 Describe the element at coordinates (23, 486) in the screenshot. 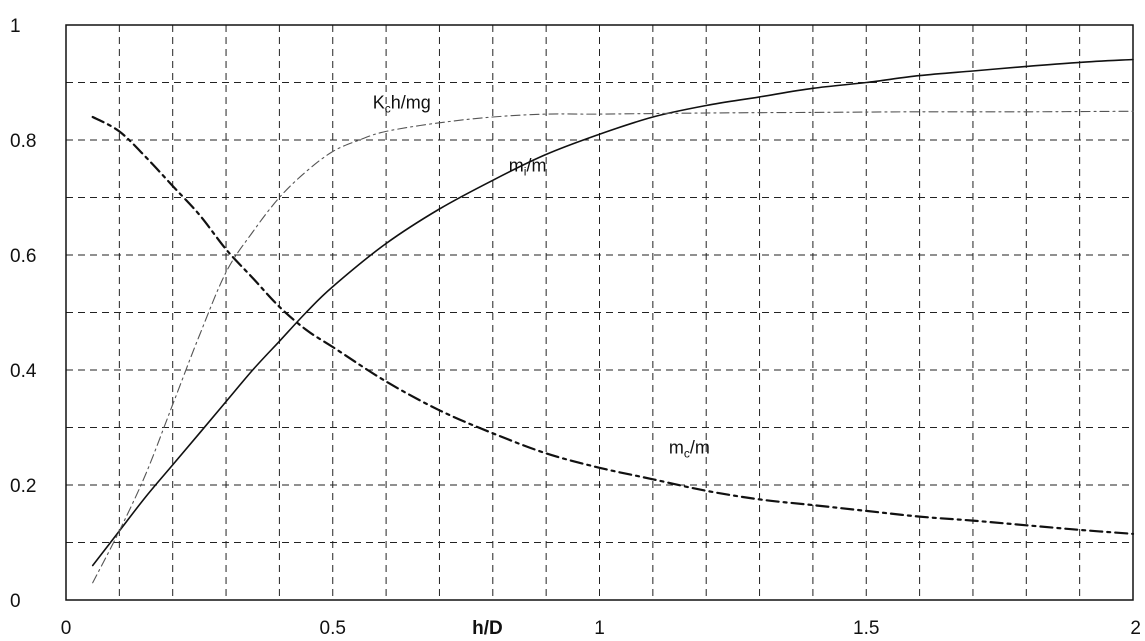

I see `y-tick-label: 0.2` at that location.